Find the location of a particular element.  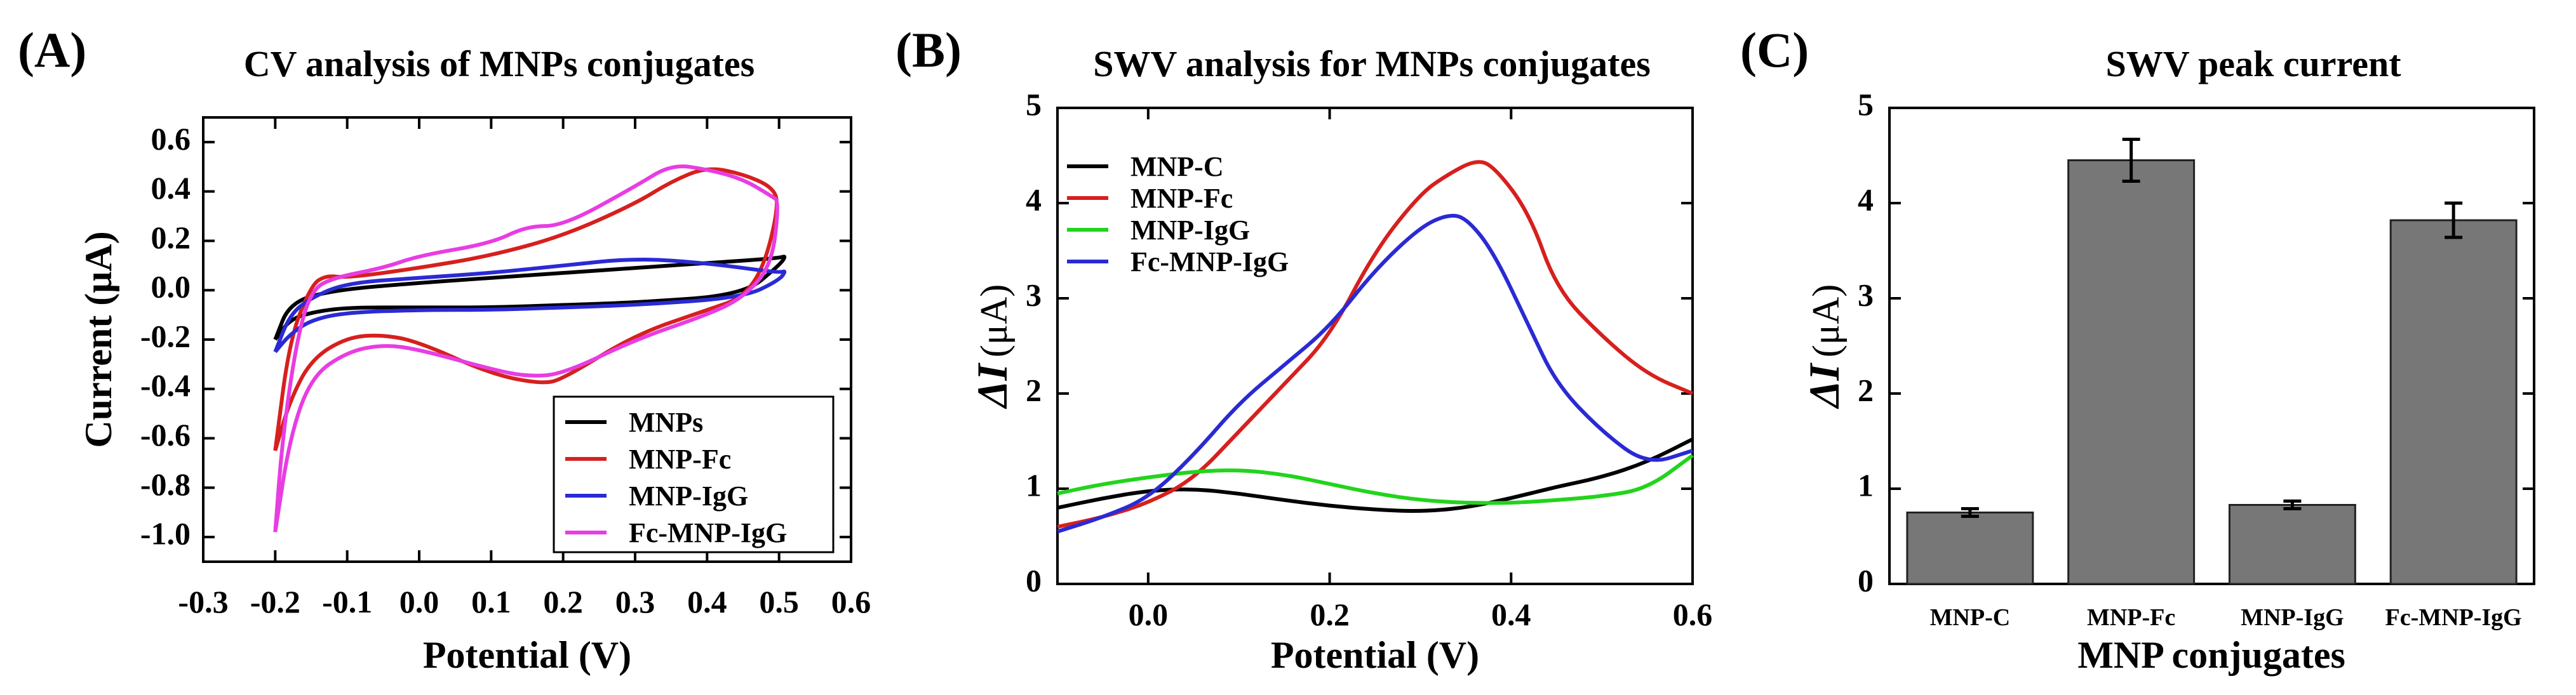

panel-b-y-axis-symbol: ΔI is located at coordinates (992, 386).